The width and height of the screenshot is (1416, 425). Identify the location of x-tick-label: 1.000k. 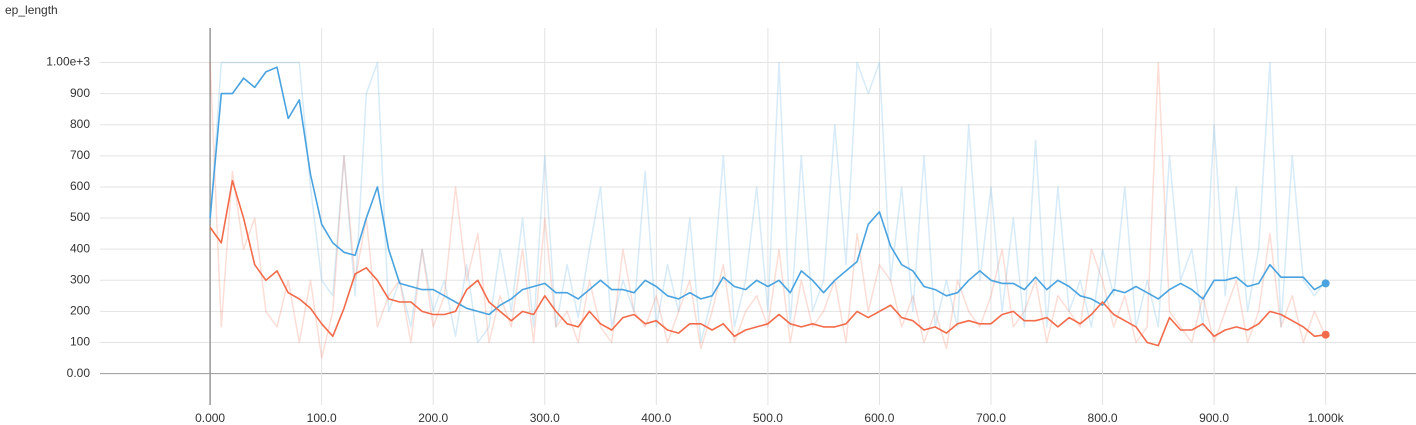
(1326, 418).